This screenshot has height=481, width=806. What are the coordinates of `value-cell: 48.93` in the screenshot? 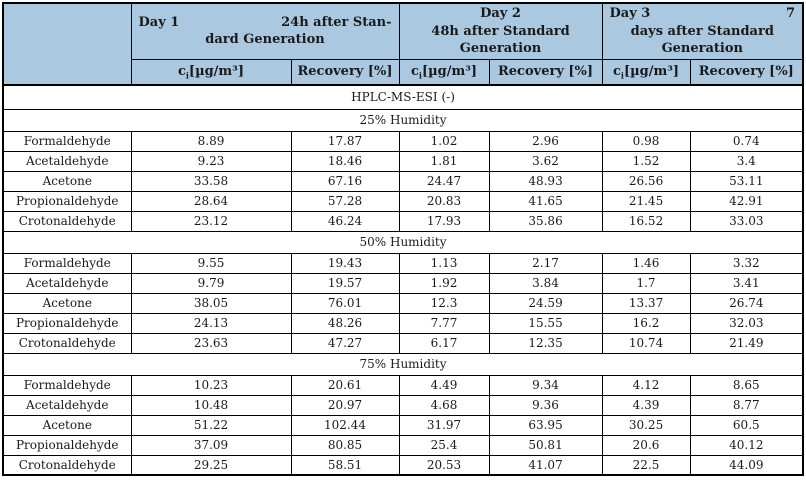 It's located at (545, 181).